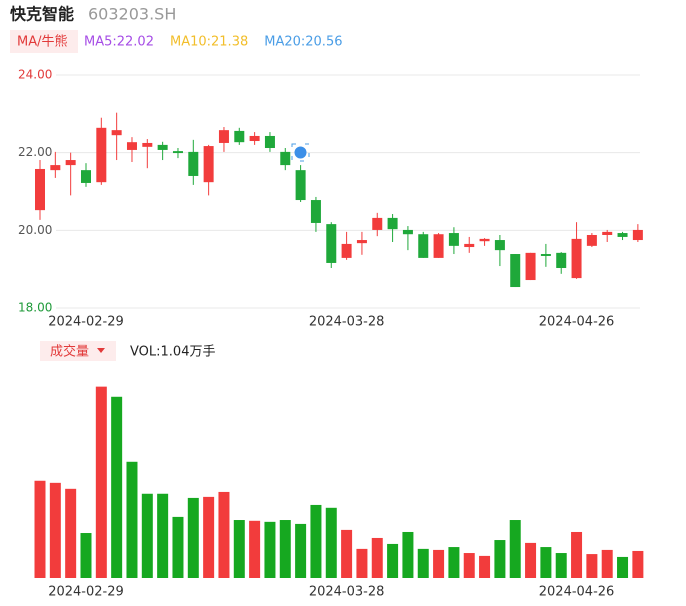  What do you see at coordinates (35, 152) in the screenshot?
I see `y-tick-label: 22.00` at bounding box center [35, 152].